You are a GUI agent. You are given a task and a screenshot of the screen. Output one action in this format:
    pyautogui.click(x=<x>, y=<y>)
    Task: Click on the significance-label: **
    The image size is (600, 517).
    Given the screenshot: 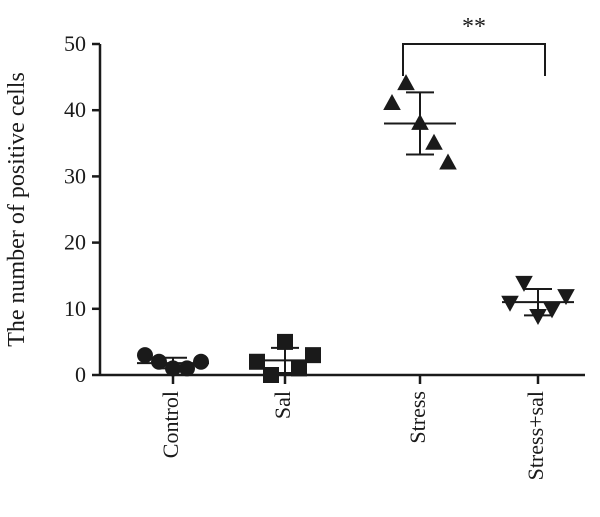 What is the action you would take?
    pyautogui.click(x=474, y=27)
    